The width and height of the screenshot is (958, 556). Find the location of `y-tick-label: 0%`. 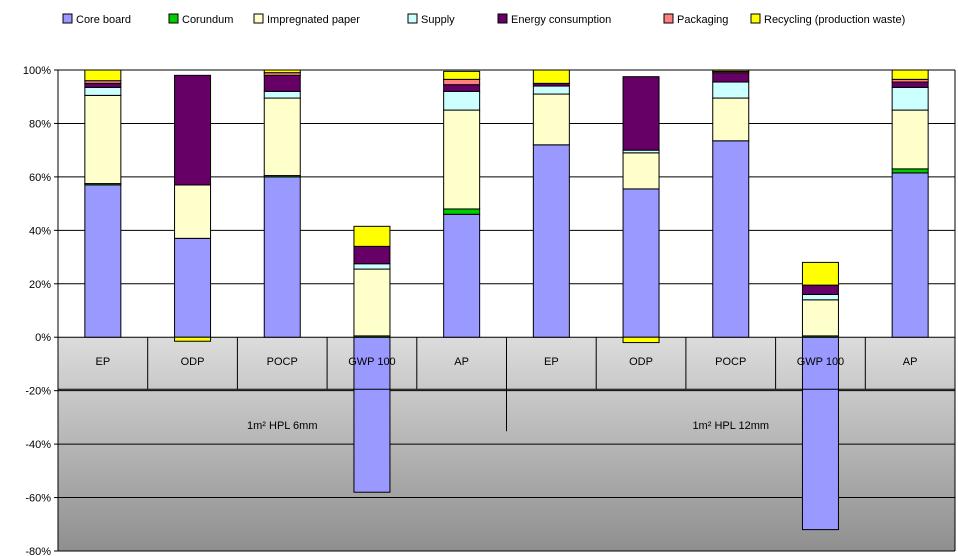

y-tick-label: 0% is located at coordinates (43, 338).